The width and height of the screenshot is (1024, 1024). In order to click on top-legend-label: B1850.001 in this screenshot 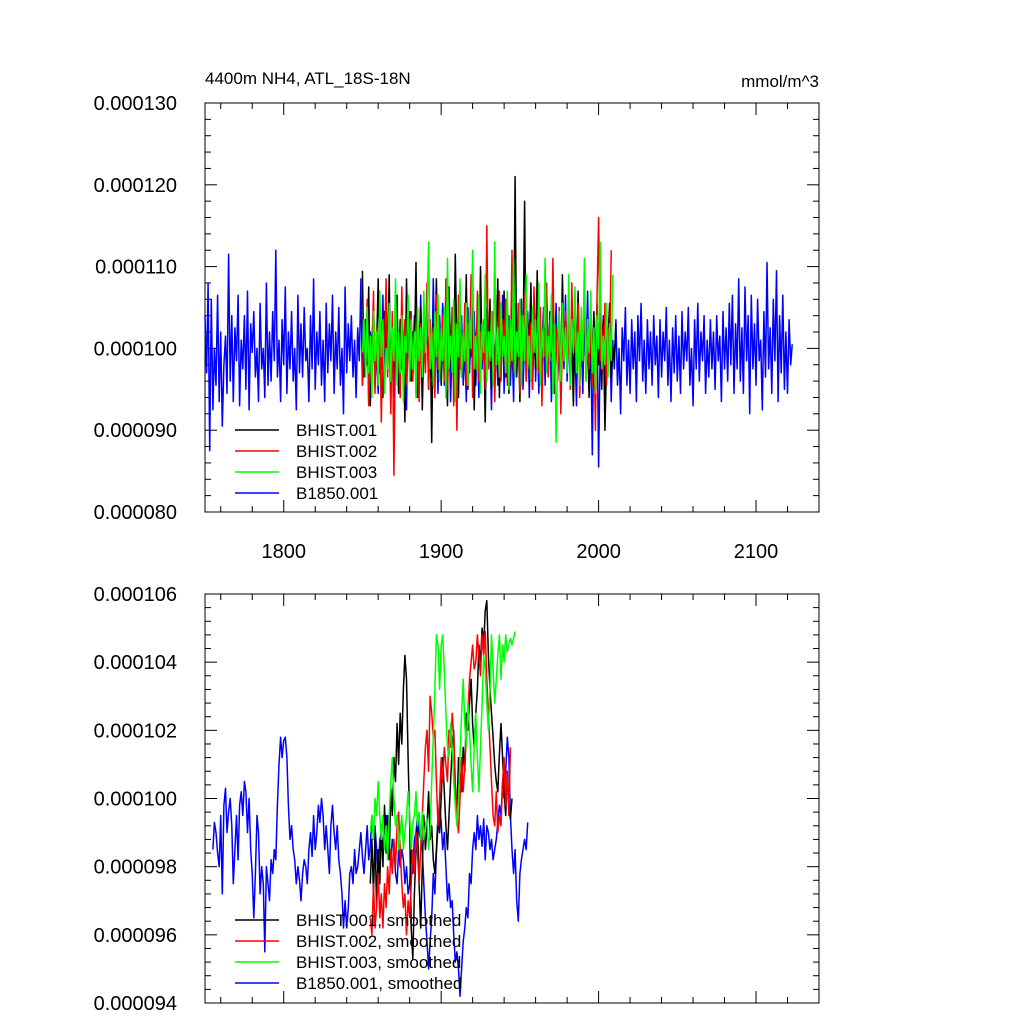, I will do `click(337, 493)`.